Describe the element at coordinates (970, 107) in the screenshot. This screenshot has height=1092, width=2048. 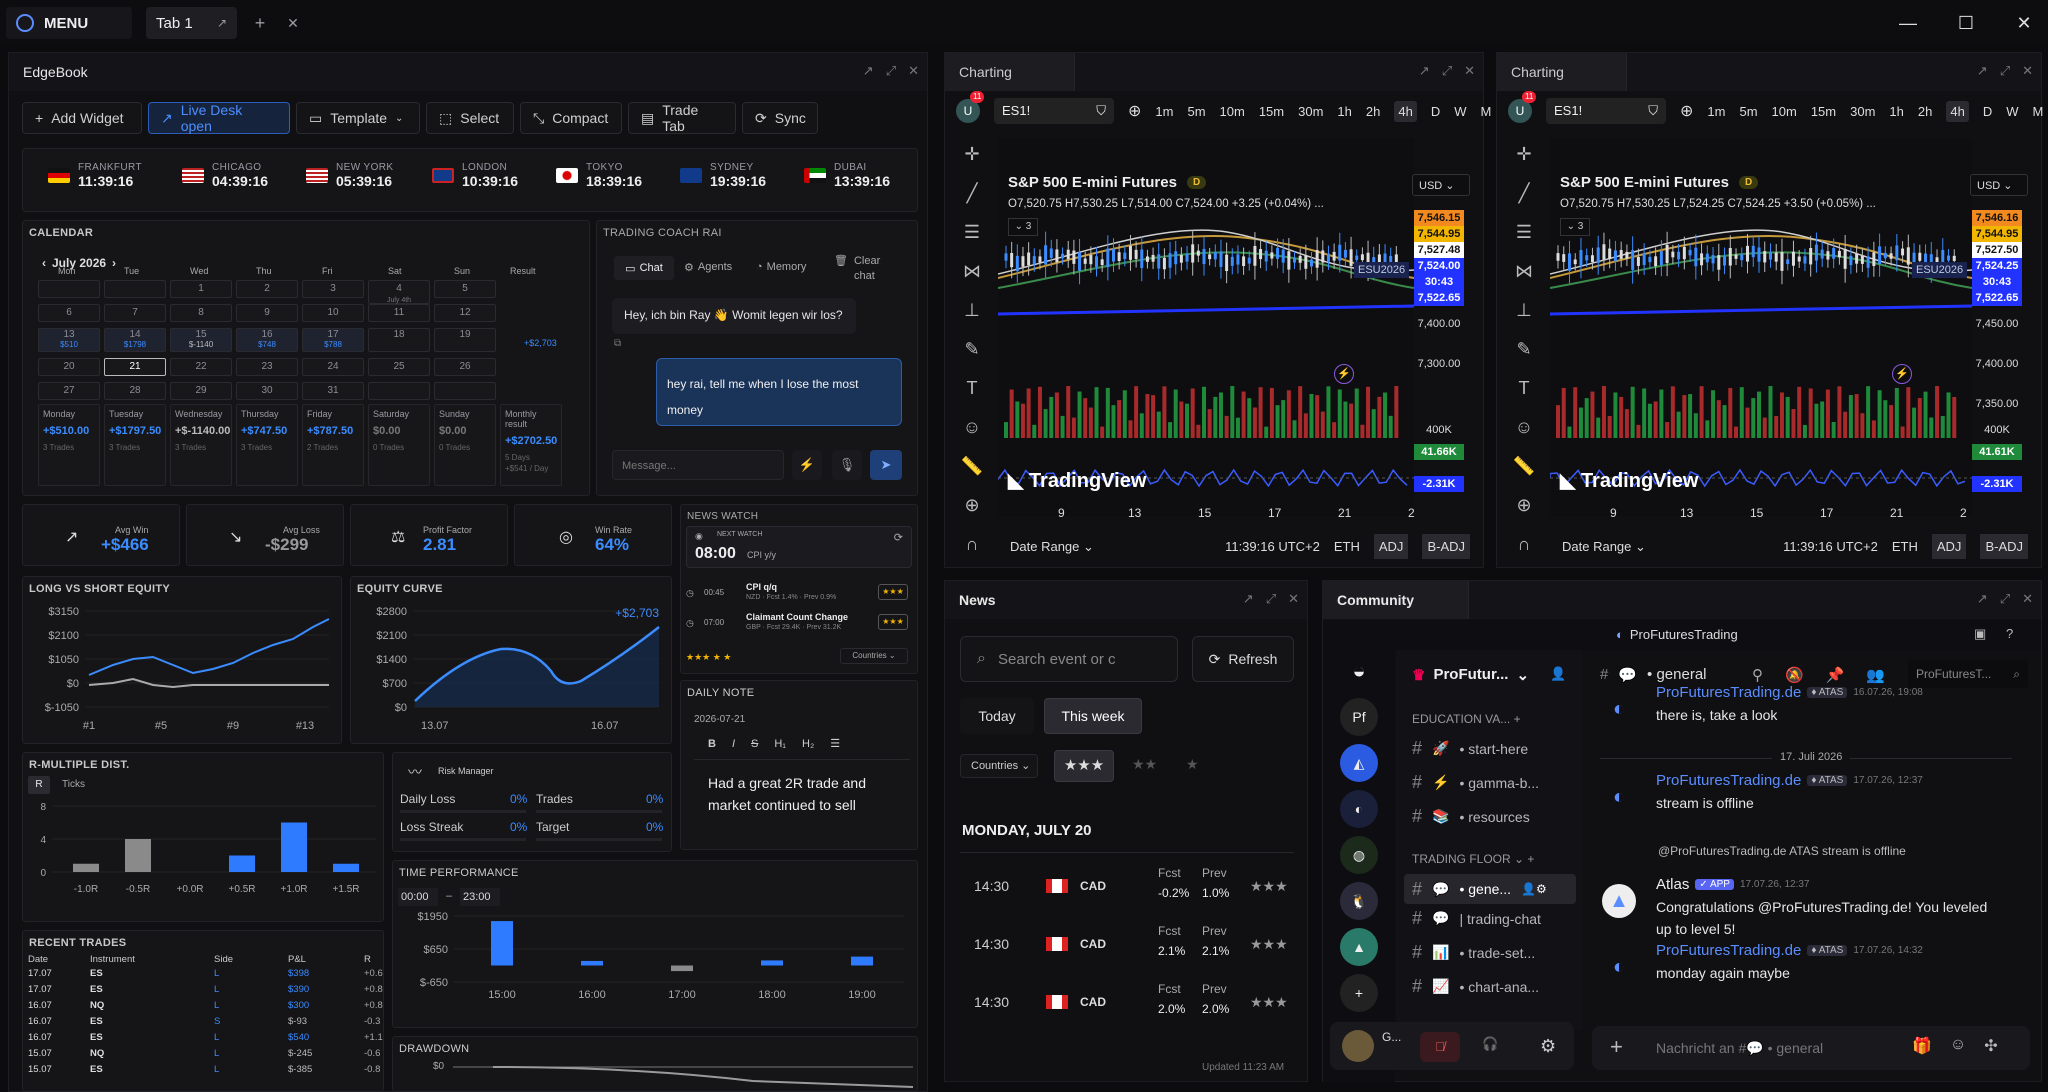
I see `user-avatar: U 11` at that location.